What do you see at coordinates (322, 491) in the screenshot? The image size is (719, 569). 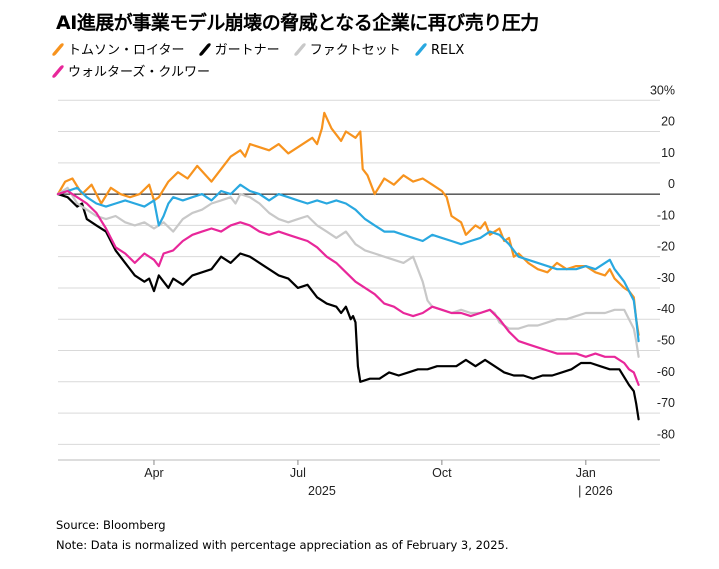 I see `x-year-label: 2025` at bounding box center [322, 491].